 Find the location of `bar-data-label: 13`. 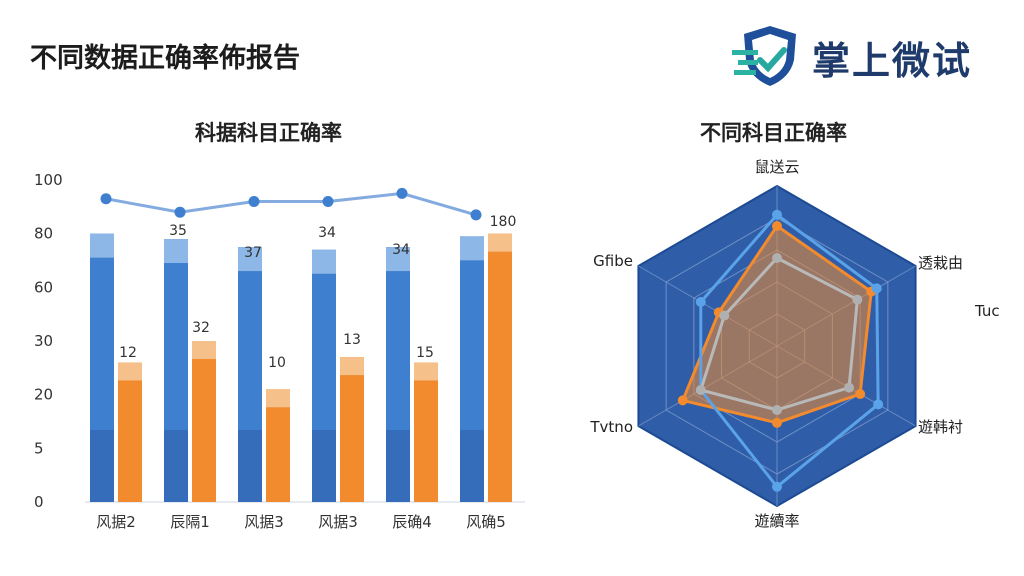

bar-data-label: 13 is located at coordinates (352, 340).